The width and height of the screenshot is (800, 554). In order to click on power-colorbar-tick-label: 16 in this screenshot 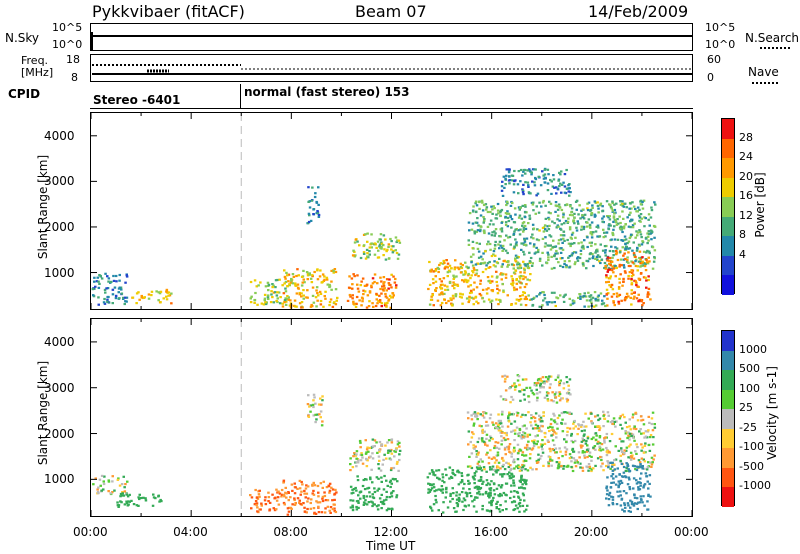, I will do `click(746, 196)`.